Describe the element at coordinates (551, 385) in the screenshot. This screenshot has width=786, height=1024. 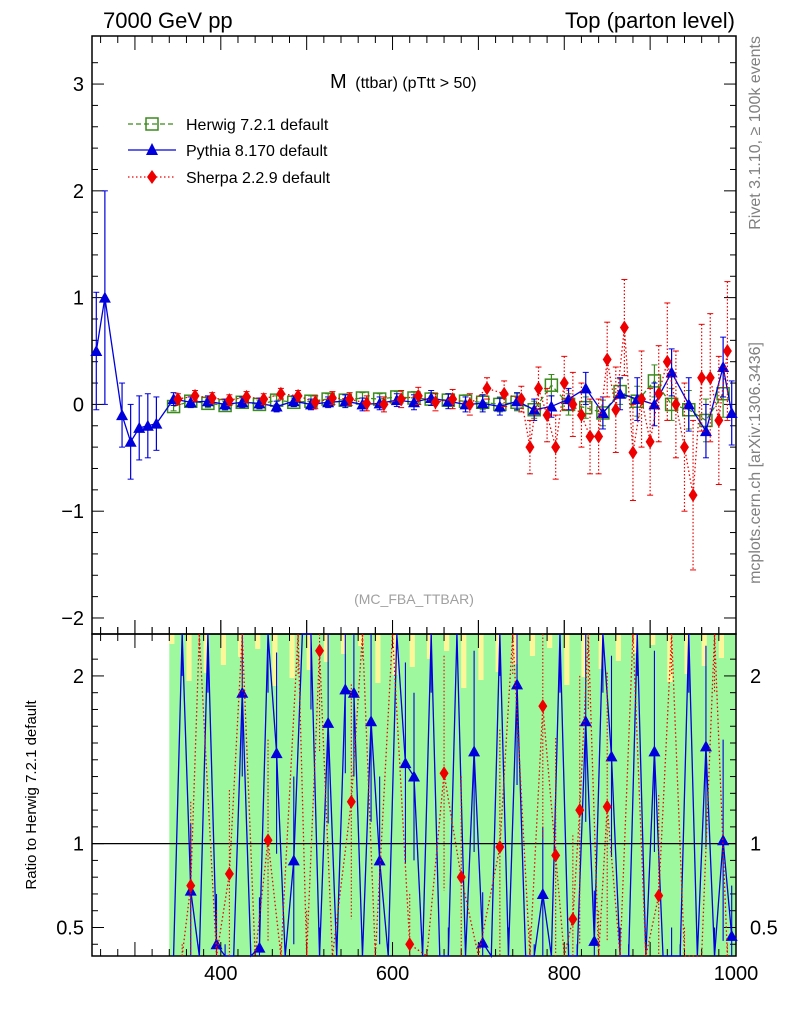
I see `herwig-point` at that location.